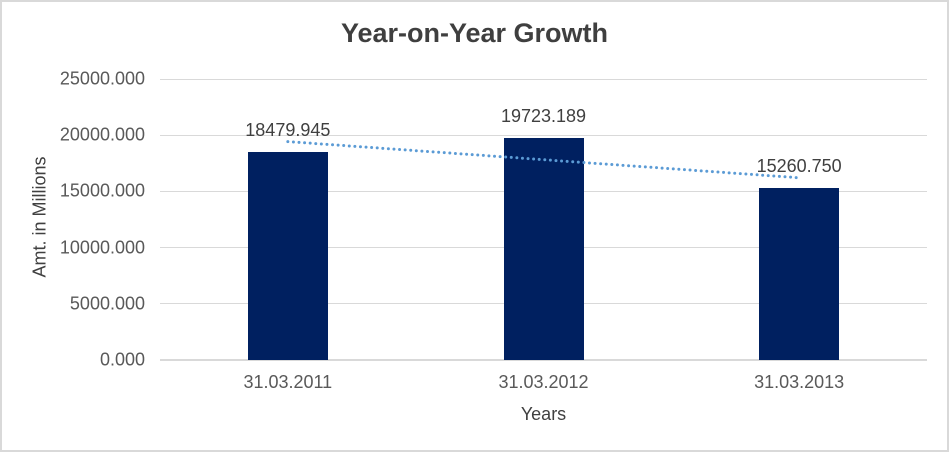 The height and width of the screenshot is (452, 949). What do you see at coordinates (543, 414) in the screenshot?
I see `x-axis-title: Years` at bounding box center [543, 414].